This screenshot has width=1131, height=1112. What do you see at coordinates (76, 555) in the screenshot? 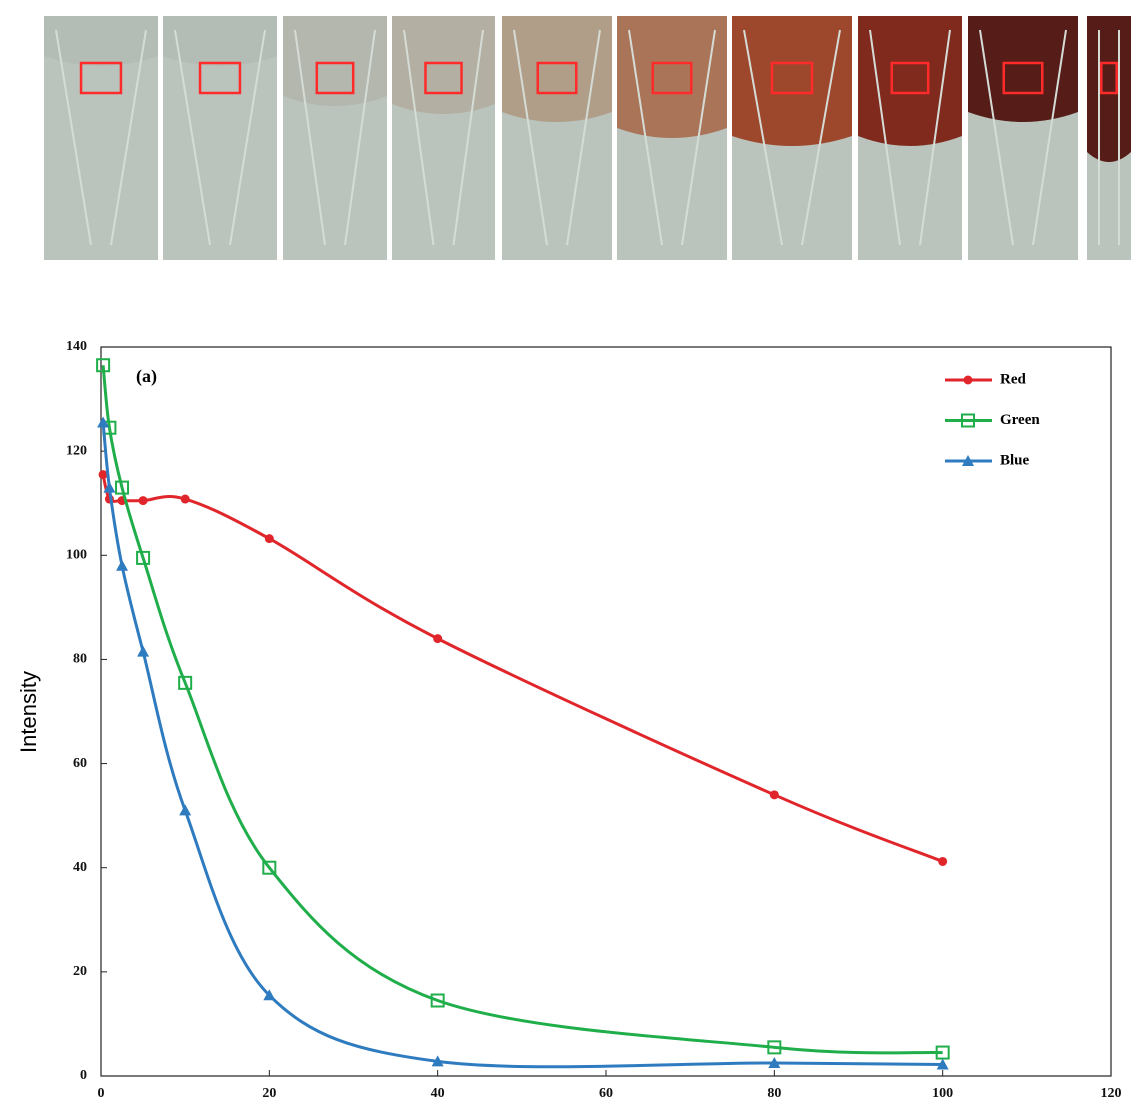
I see `y-tick-label: 100` at bounding box center [76, 555].